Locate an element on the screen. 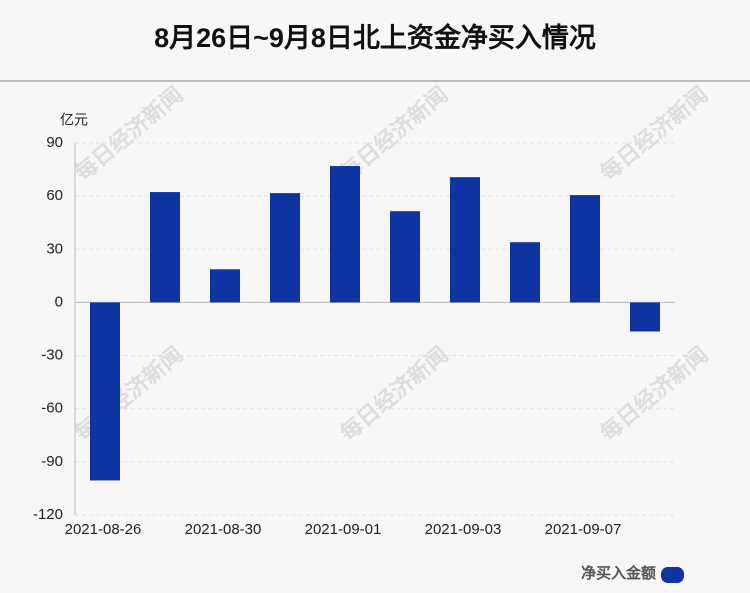 The width and height of the screenshot is (750, 593). x-tick-label: 2021-09-01 is located at coordinates (343, 529).